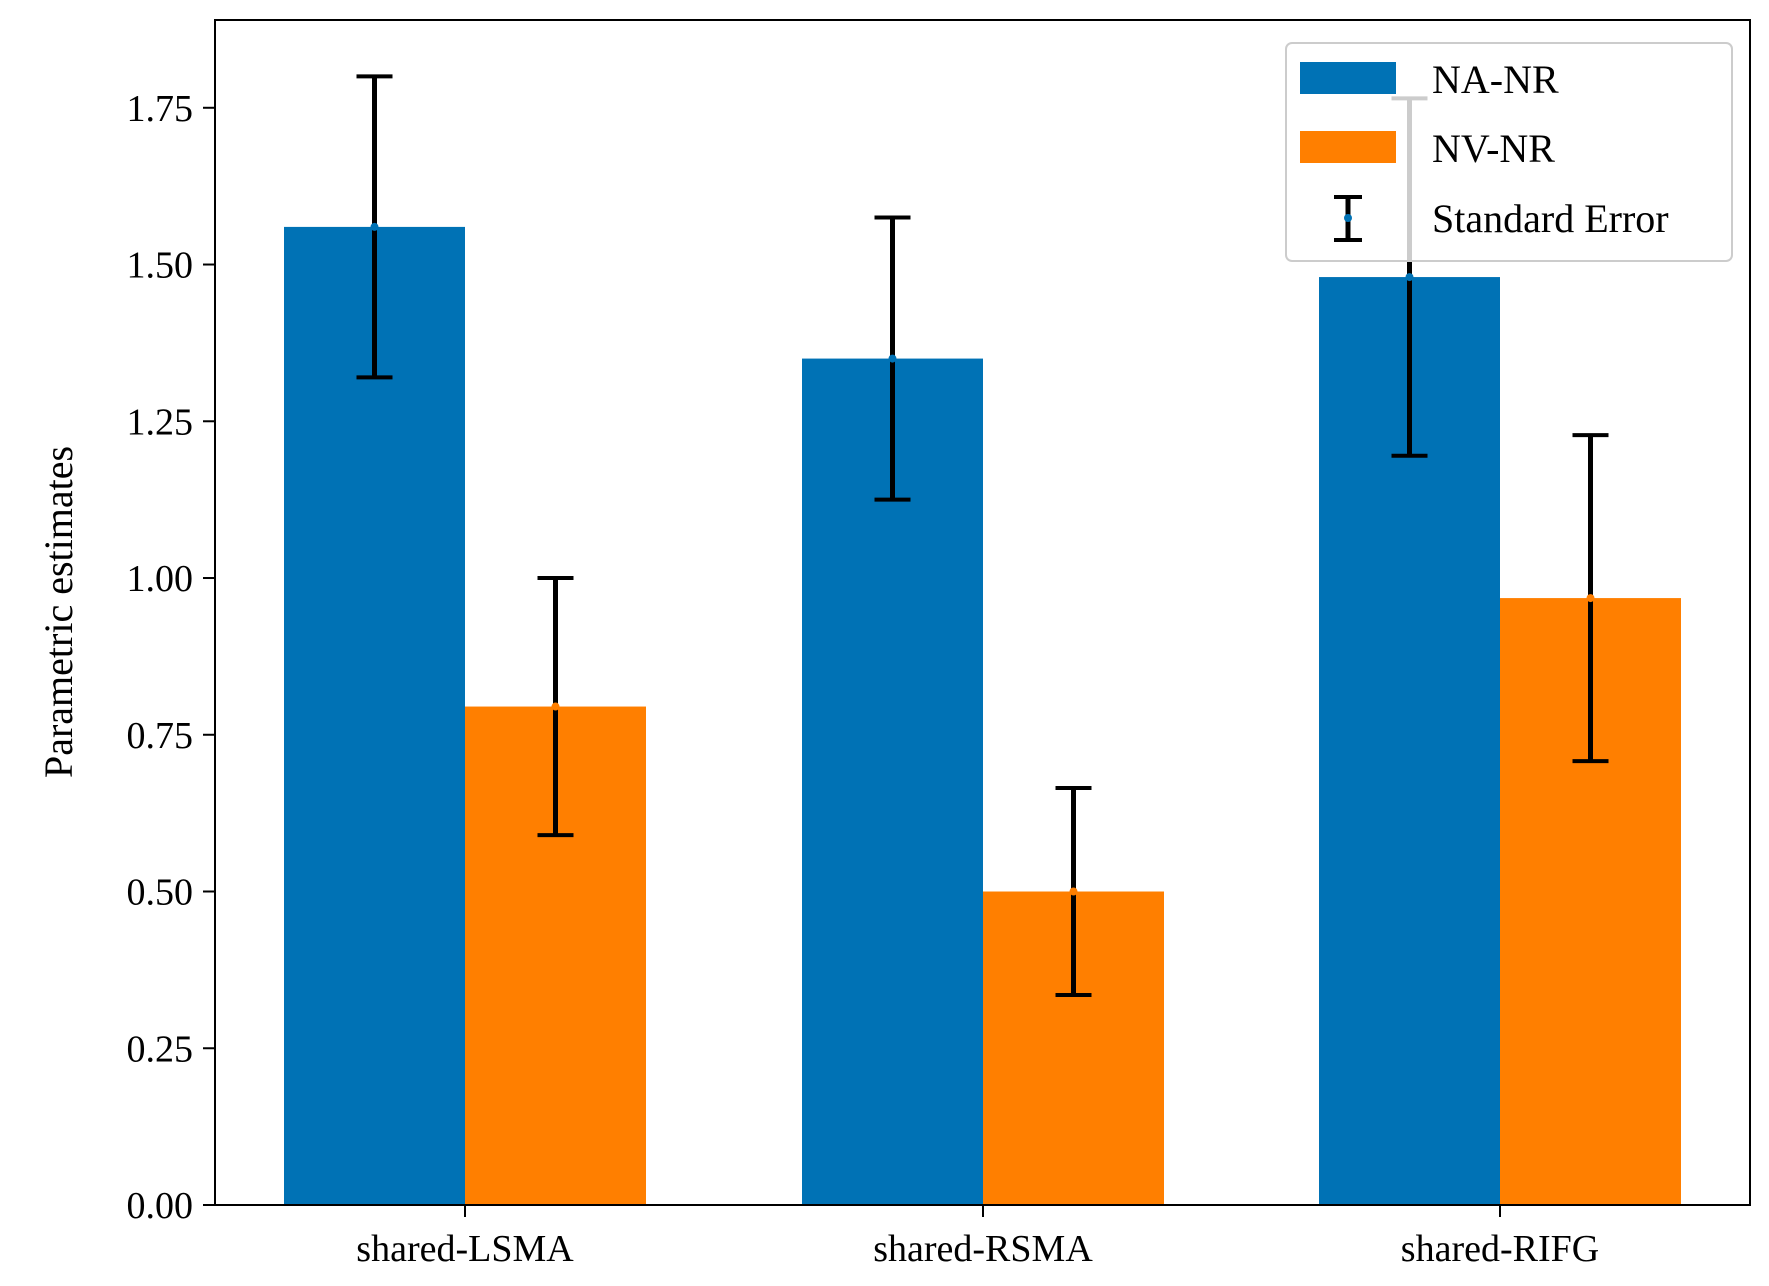 The height and width of the screenshot is (1286, 1769). Describe the element at coordinates (465, 1249) in the screenshot. I see `x-tick-label-shared-lsma: shared-LSMA` at that location.